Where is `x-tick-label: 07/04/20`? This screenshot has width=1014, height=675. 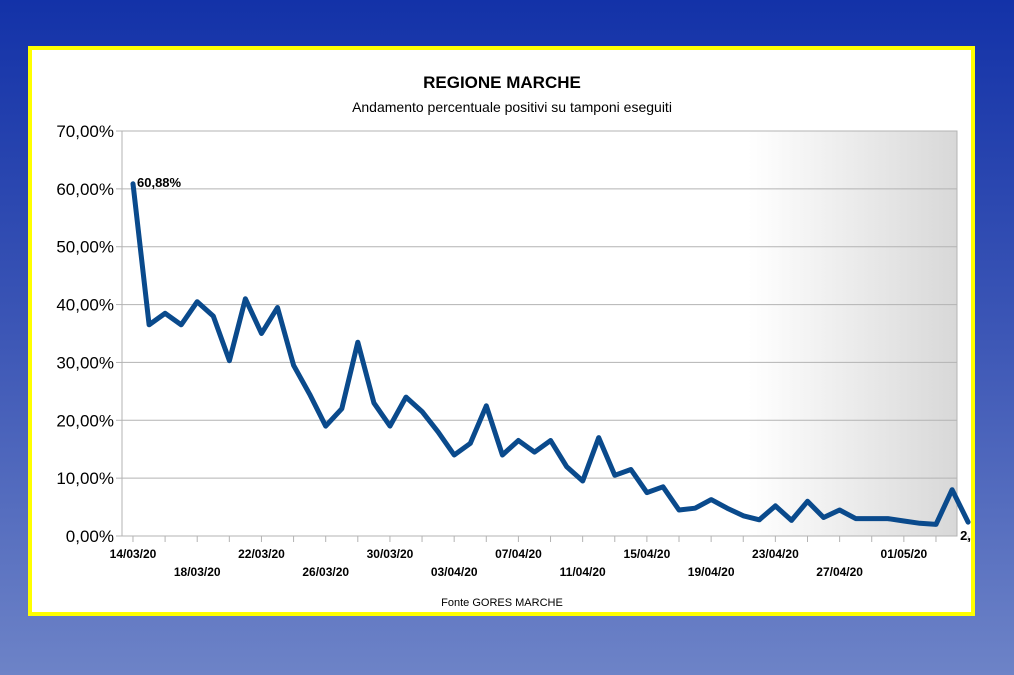
x-tick-label: 07/04/20 is located at coordinates (518, 554).